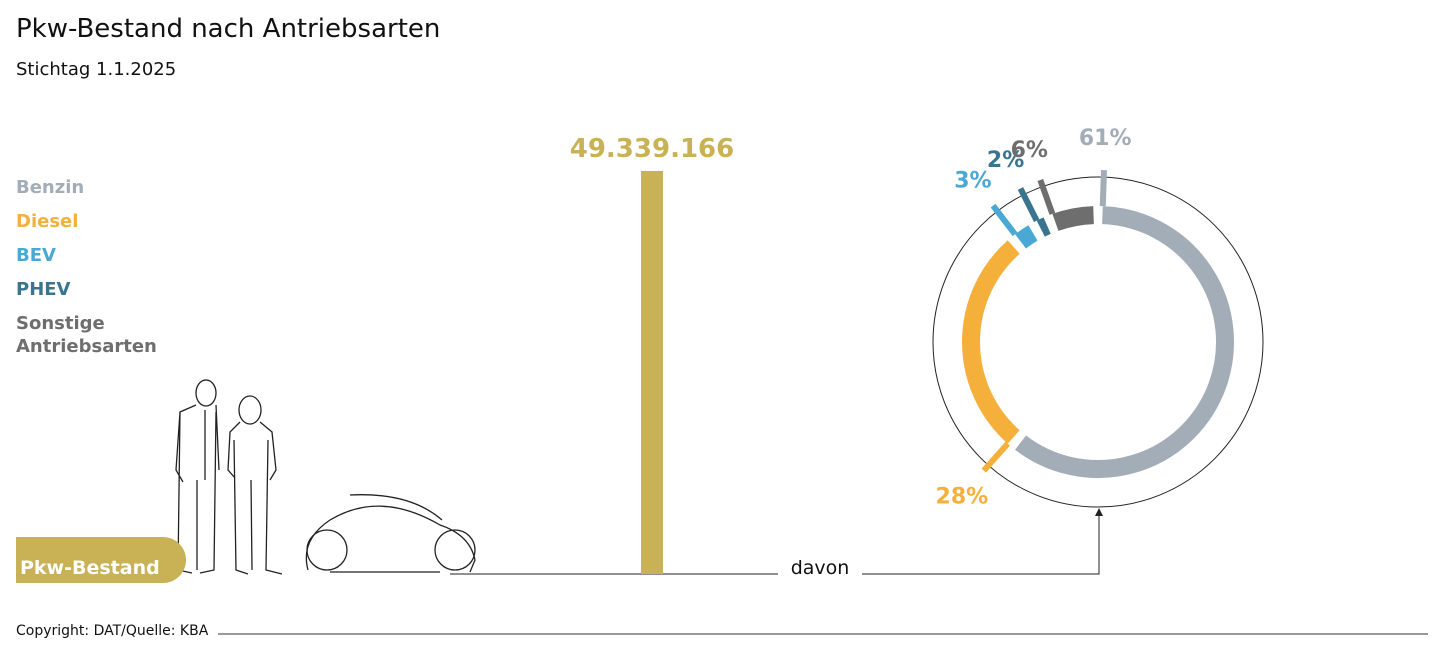 Image resolution: width=1445 pixels, height=658 pixels. I want to click on illustration, so click(325, 477).